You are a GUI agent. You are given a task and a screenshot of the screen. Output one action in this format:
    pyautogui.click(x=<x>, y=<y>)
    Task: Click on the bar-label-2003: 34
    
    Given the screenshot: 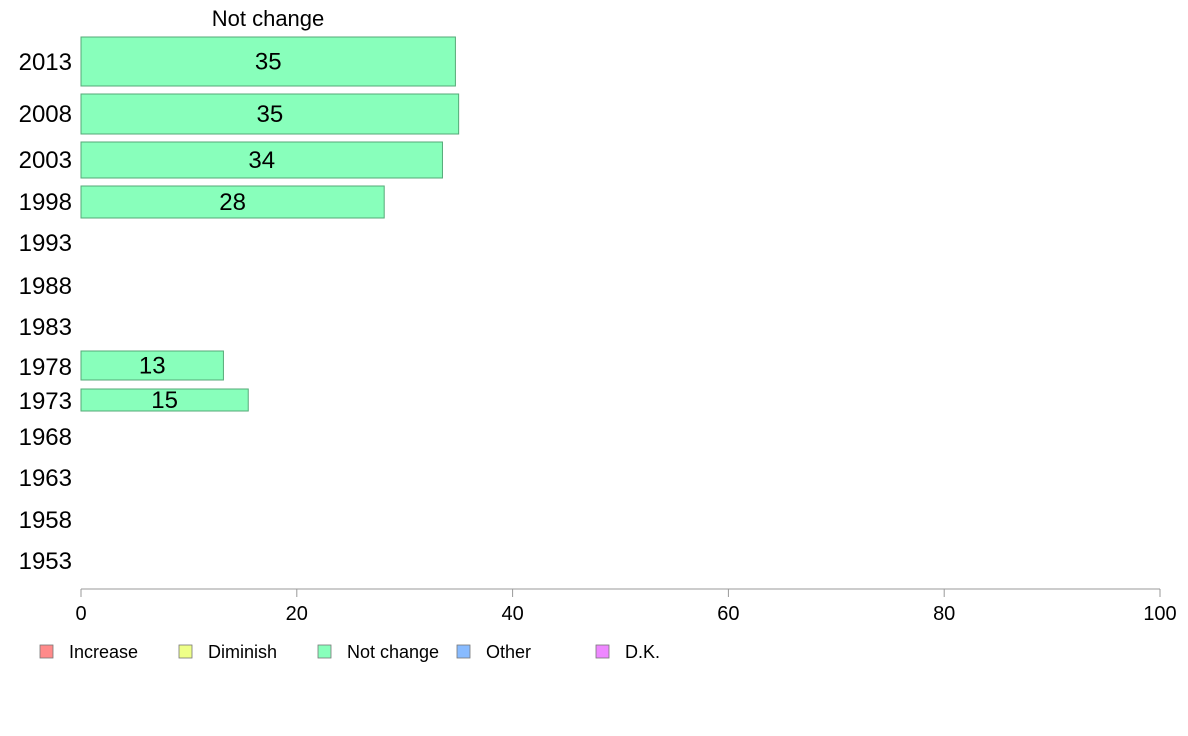 What is the action you would take?
    pyautogui.click(x=261, y=160)
    